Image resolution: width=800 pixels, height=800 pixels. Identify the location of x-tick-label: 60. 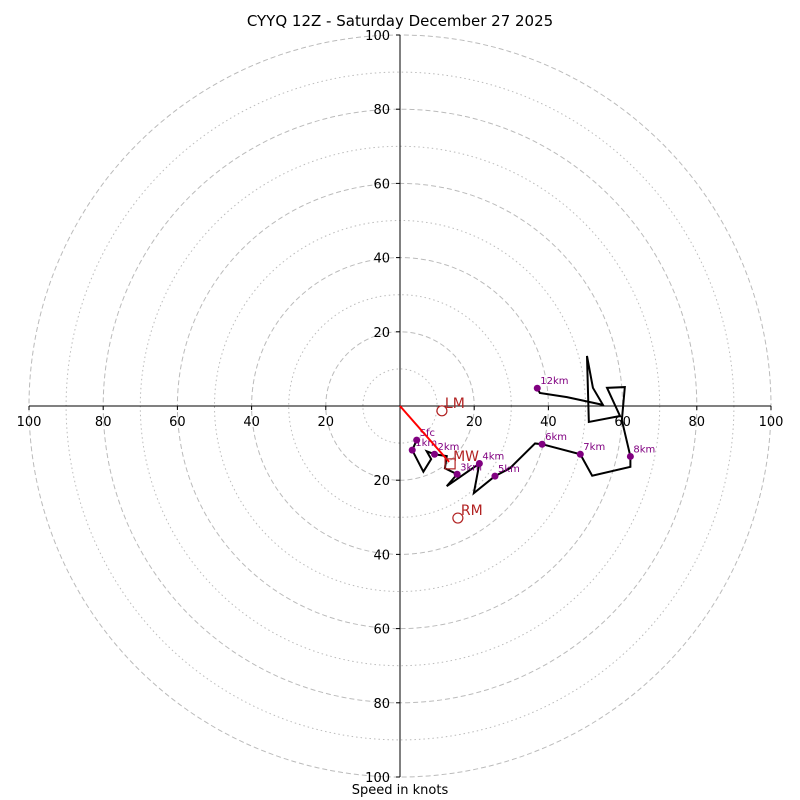
(177, 422).